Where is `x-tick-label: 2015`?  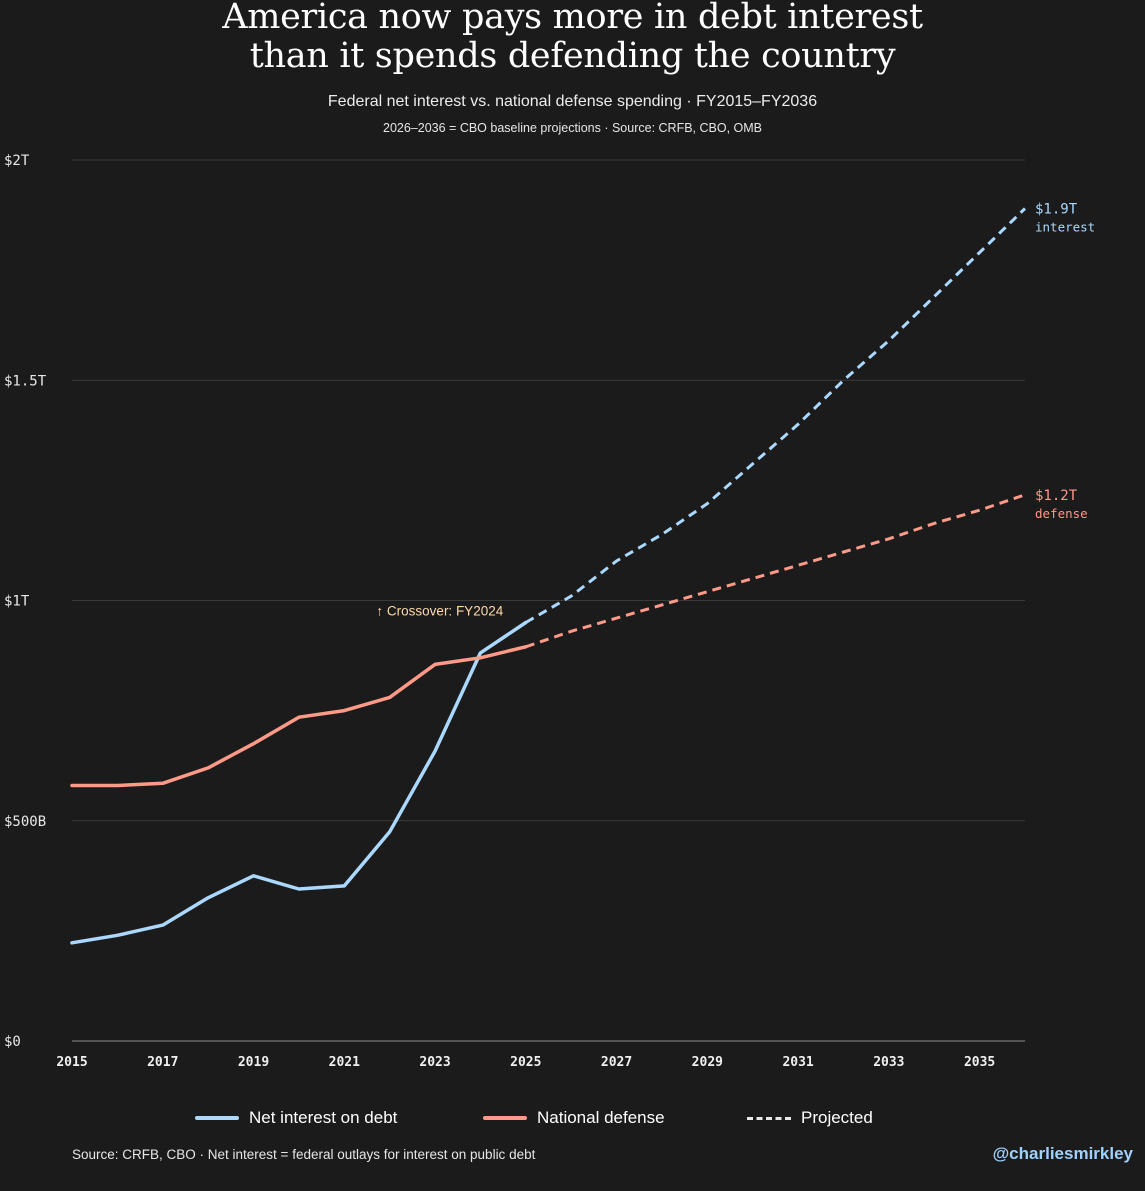
x-tick-label: 2015 is located at coordinates (71, 1062).